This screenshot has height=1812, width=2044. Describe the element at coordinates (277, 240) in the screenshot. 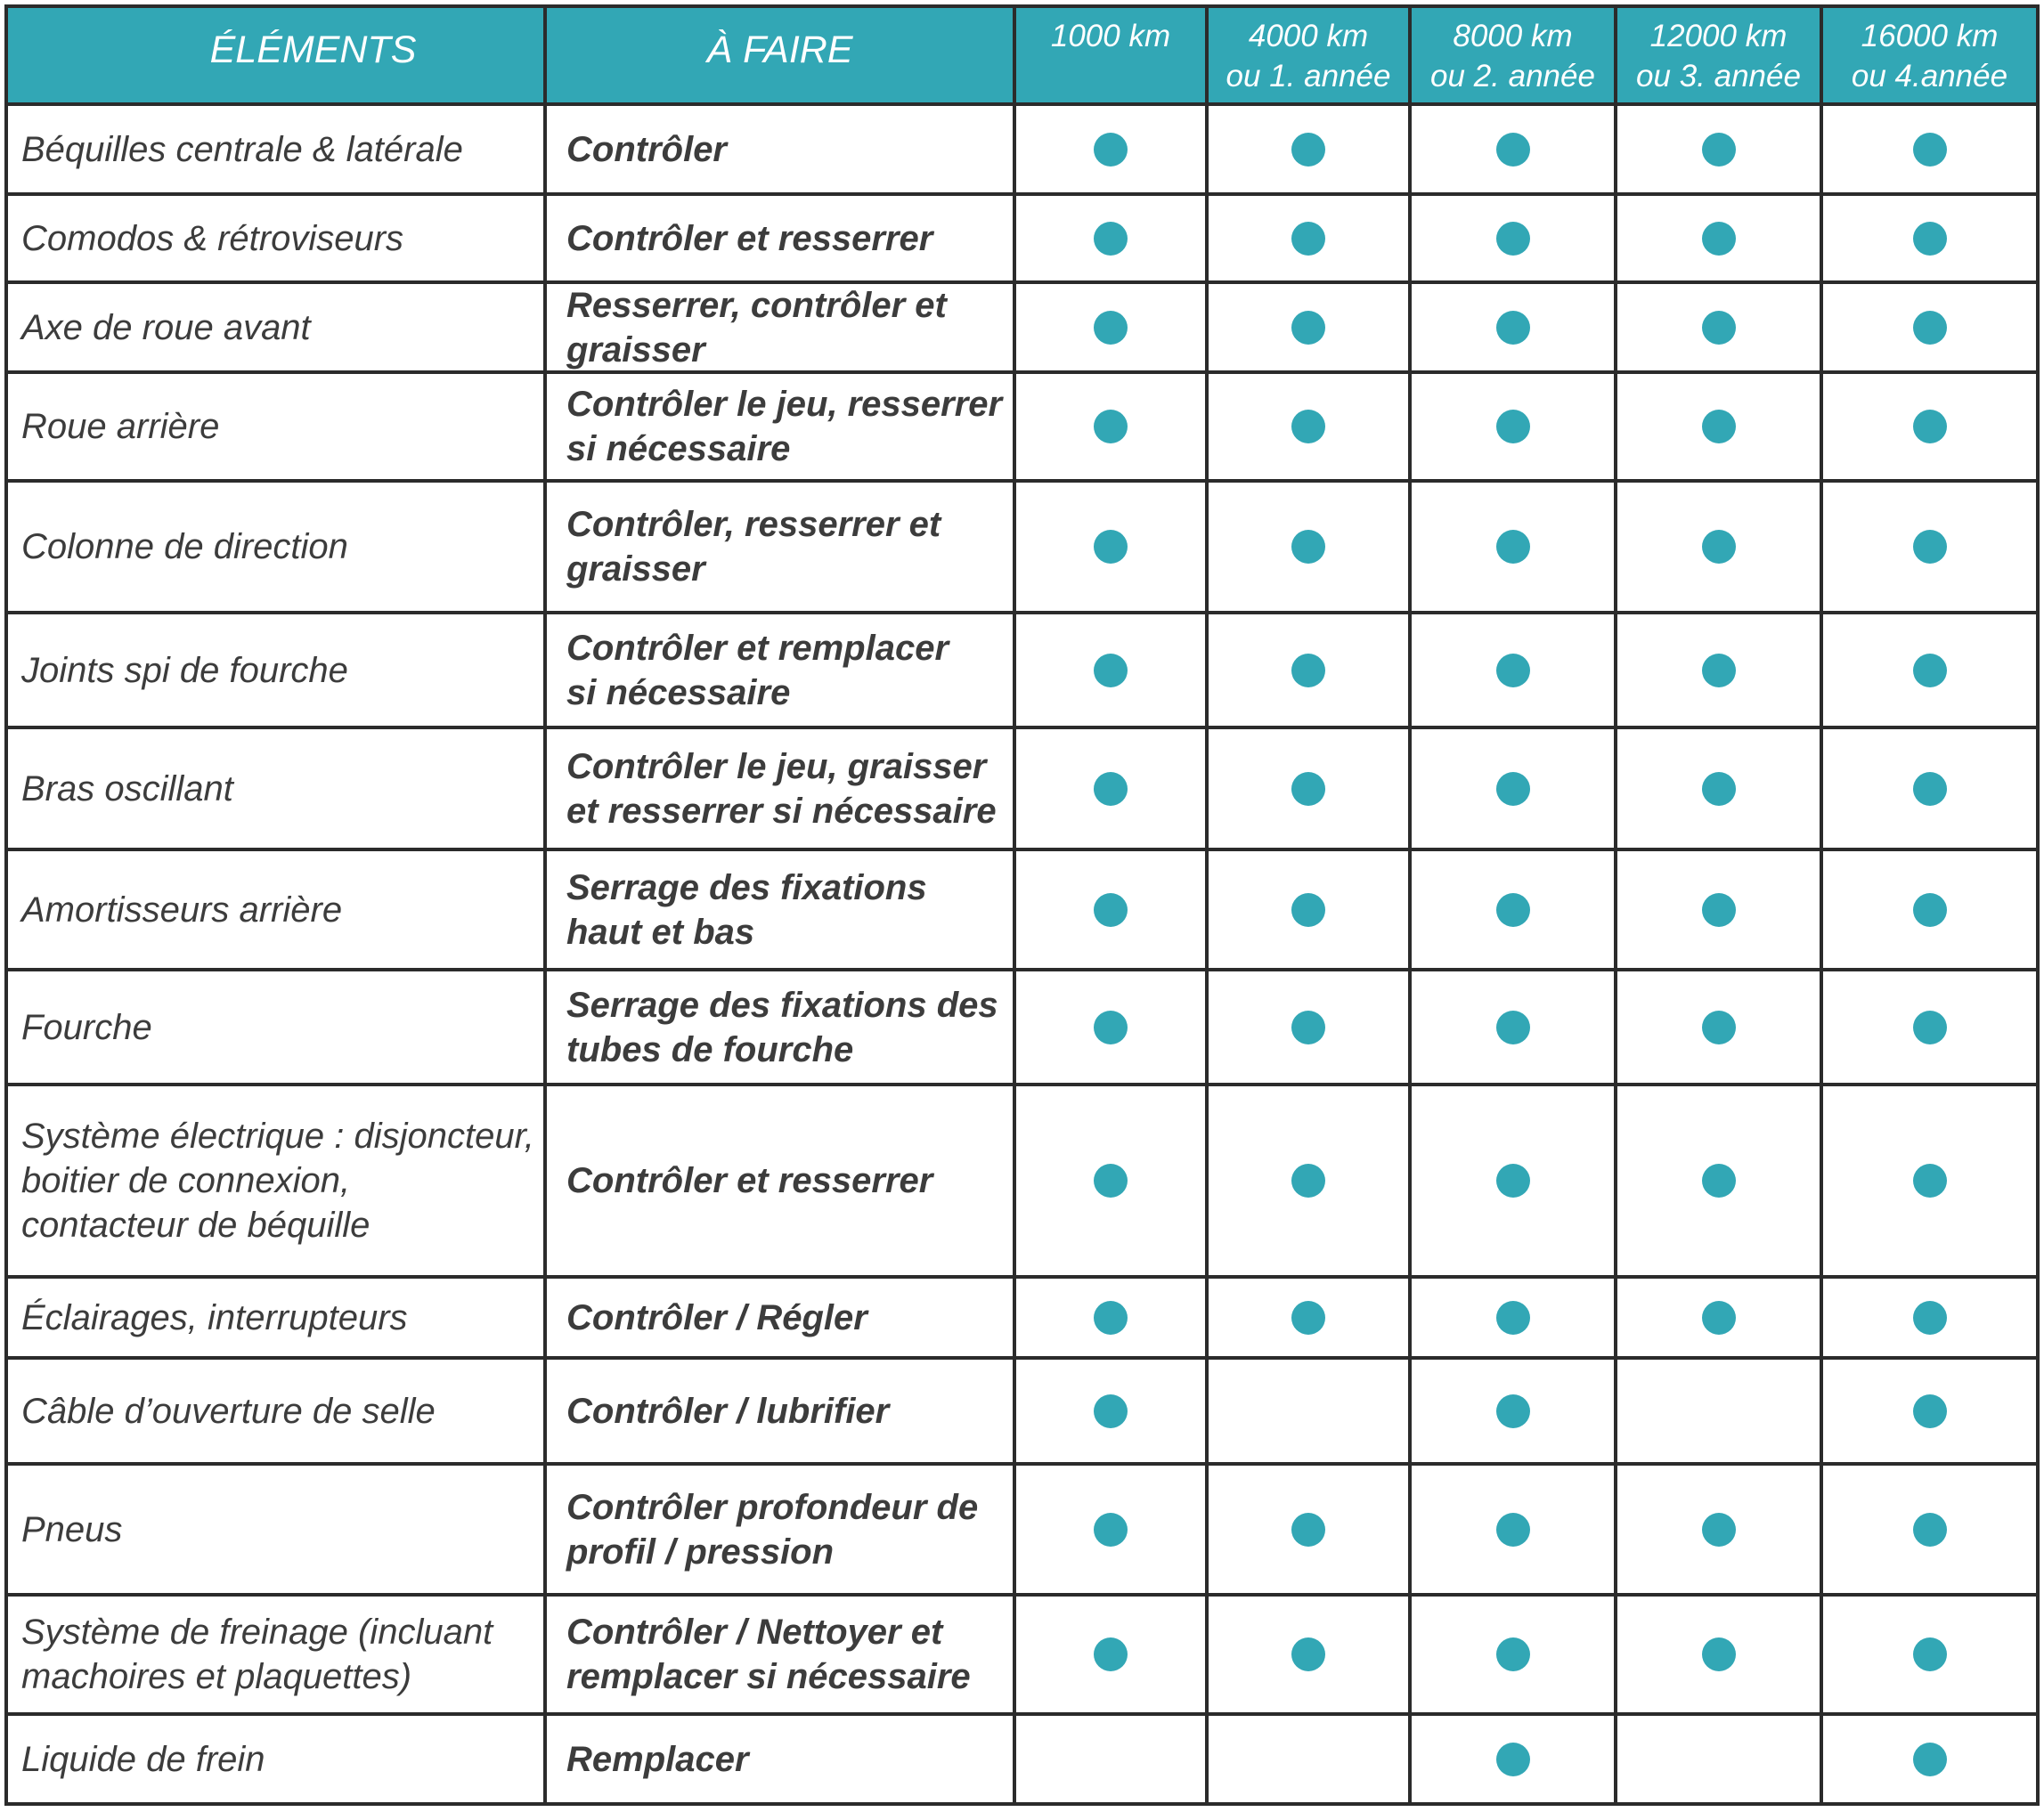

I see `element-cell: Comodos & rétroviseurs` at that location.